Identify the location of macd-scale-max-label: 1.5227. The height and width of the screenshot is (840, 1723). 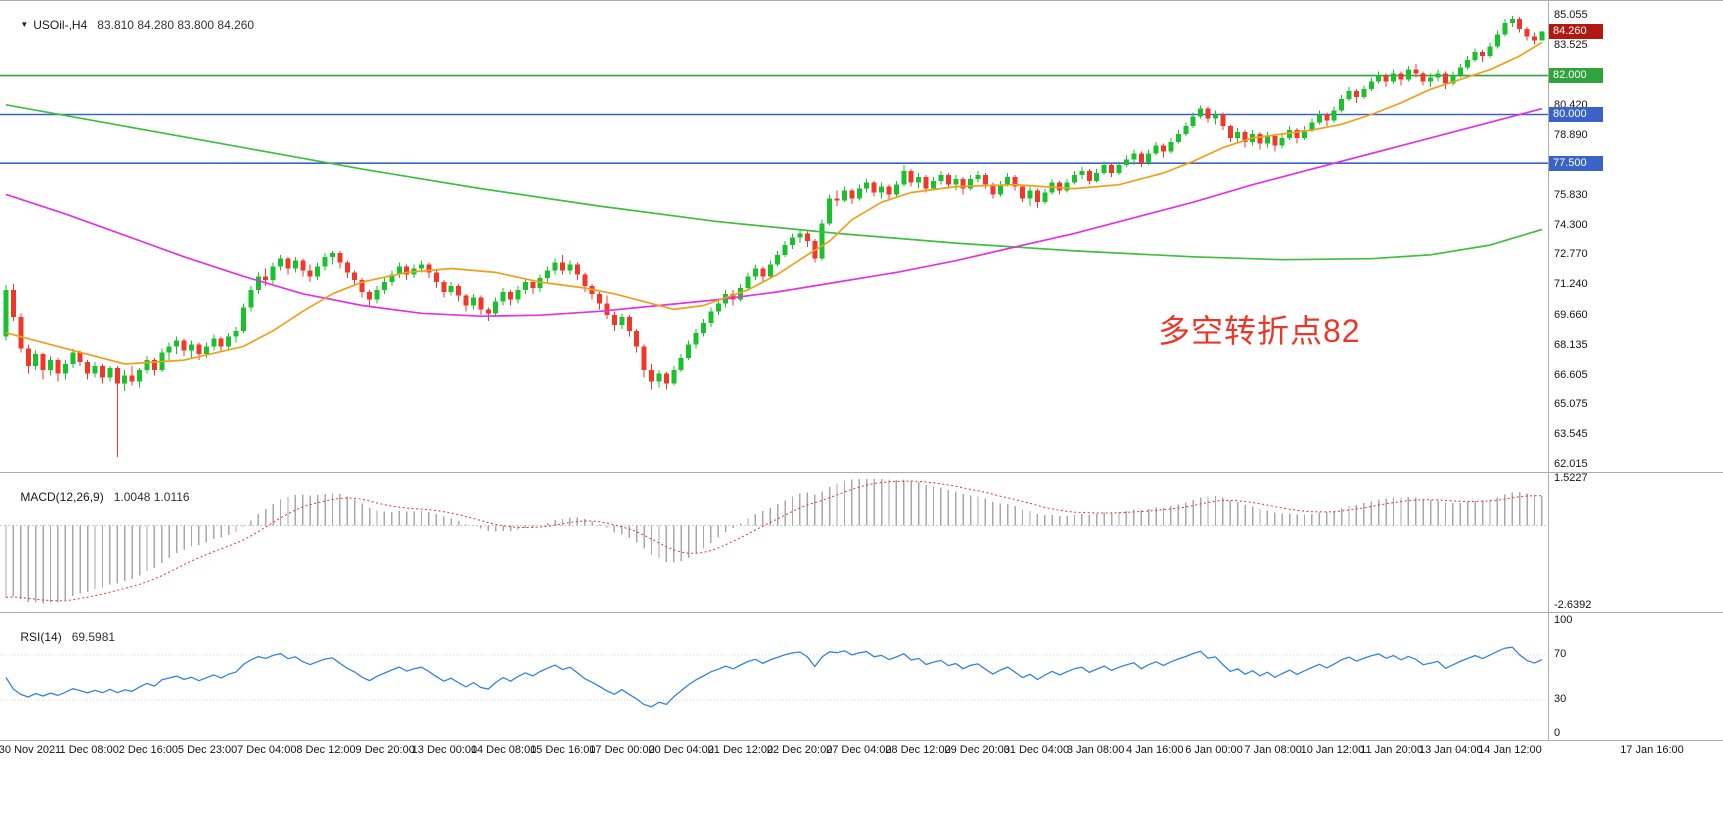
(1571, 478).